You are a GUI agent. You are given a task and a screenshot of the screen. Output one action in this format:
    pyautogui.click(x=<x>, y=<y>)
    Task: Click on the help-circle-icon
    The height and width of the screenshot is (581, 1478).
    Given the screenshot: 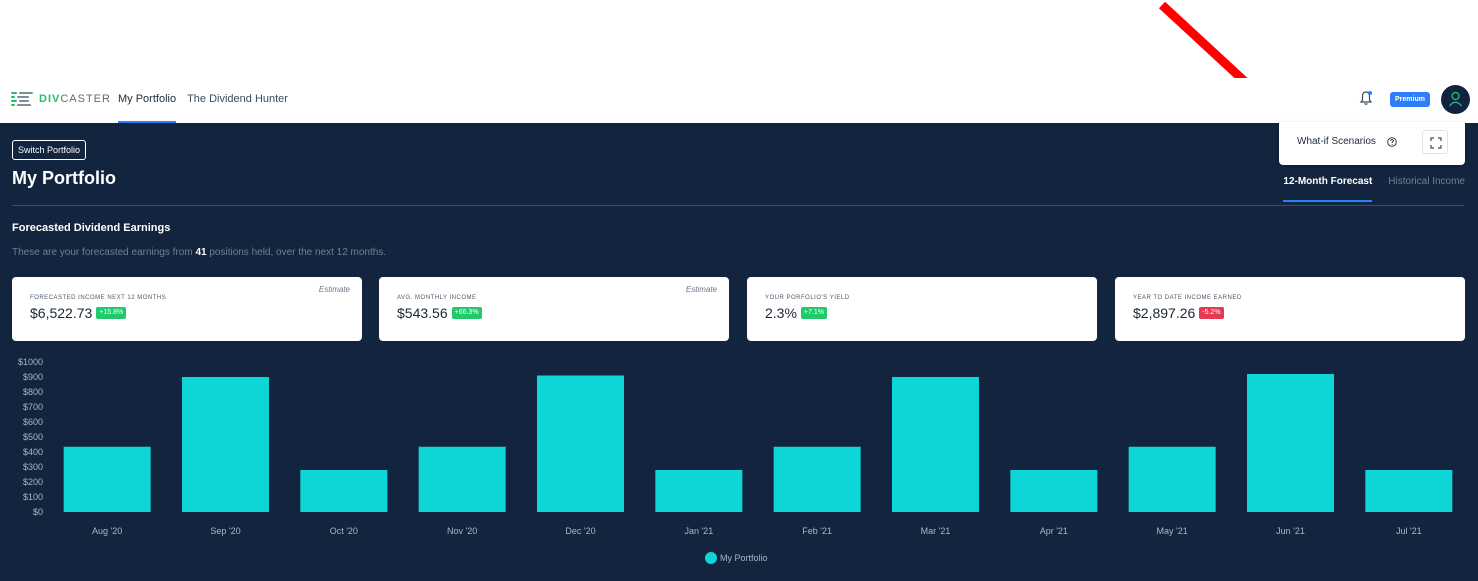 What is the action you would take?
    pyautogui.click(x=1392, y=142)
    